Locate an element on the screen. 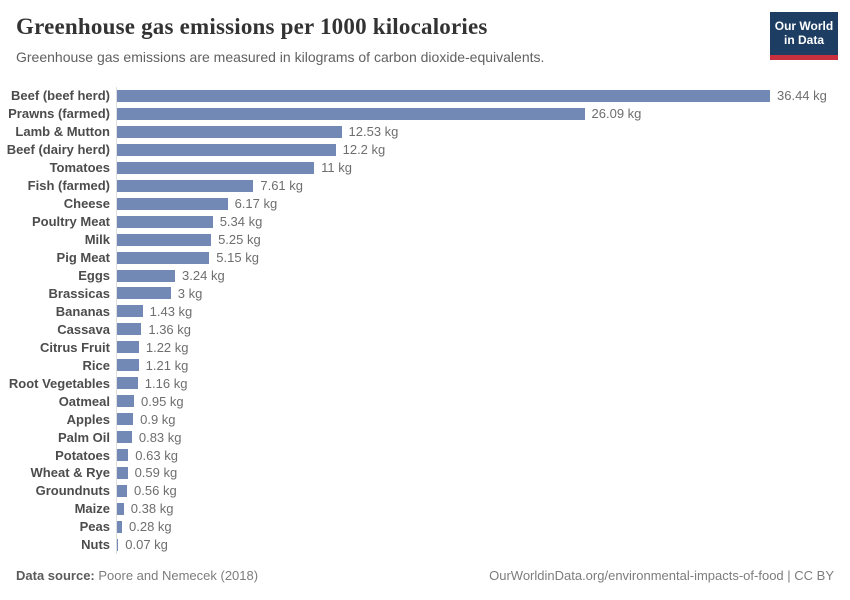  category-label: Eggs is located at coordinates (94, 275).